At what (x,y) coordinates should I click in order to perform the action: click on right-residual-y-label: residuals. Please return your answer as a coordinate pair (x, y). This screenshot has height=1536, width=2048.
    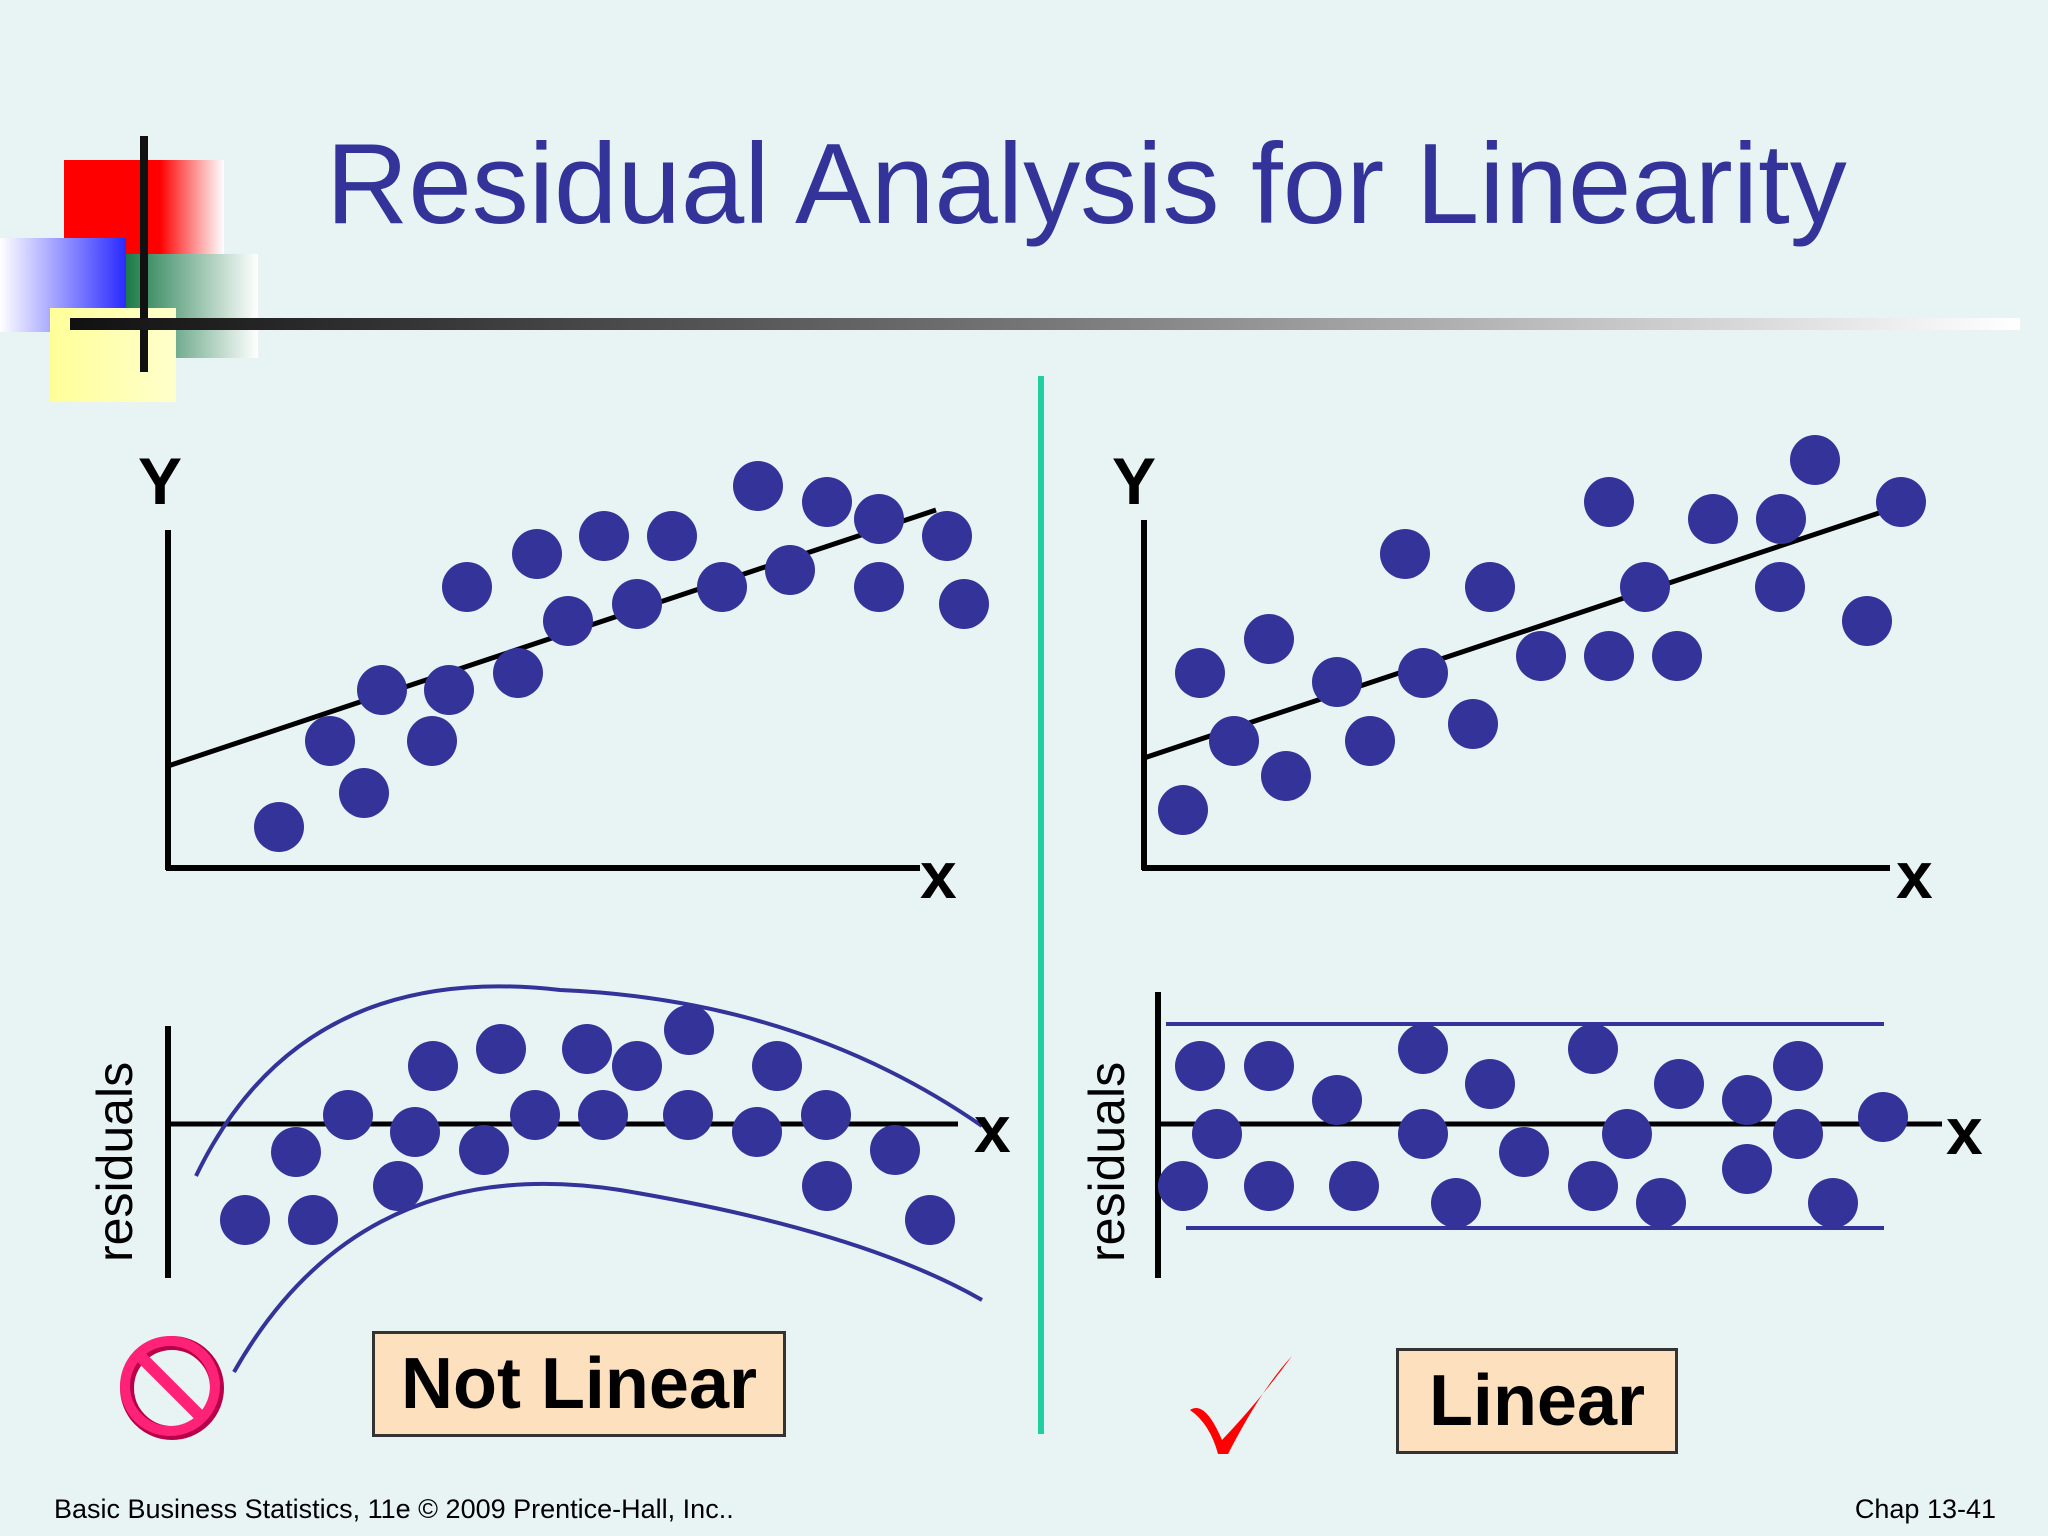
    Looking at the image, I should click on (1107, 1162).